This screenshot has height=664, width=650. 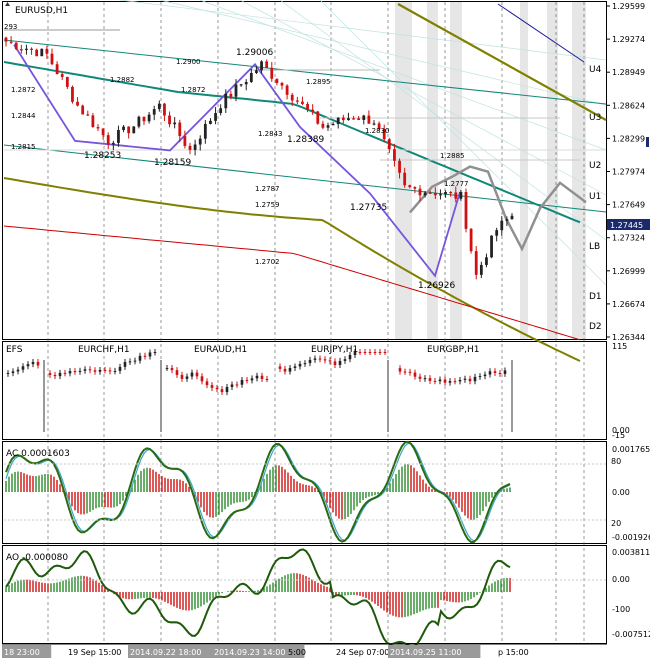 I want to click on efs-pane-title: EFS, so click(x=14, y=350).